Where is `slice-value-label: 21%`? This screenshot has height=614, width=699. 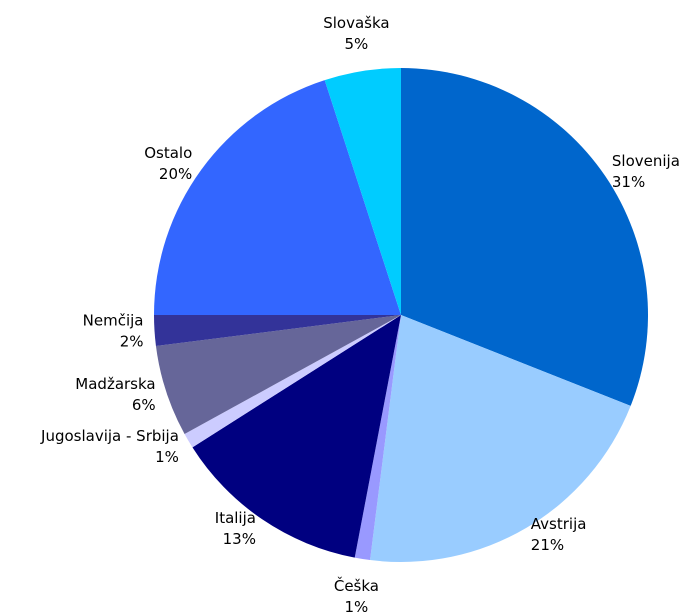
slice-value-label: 21% is located at coordinates (547, 545).